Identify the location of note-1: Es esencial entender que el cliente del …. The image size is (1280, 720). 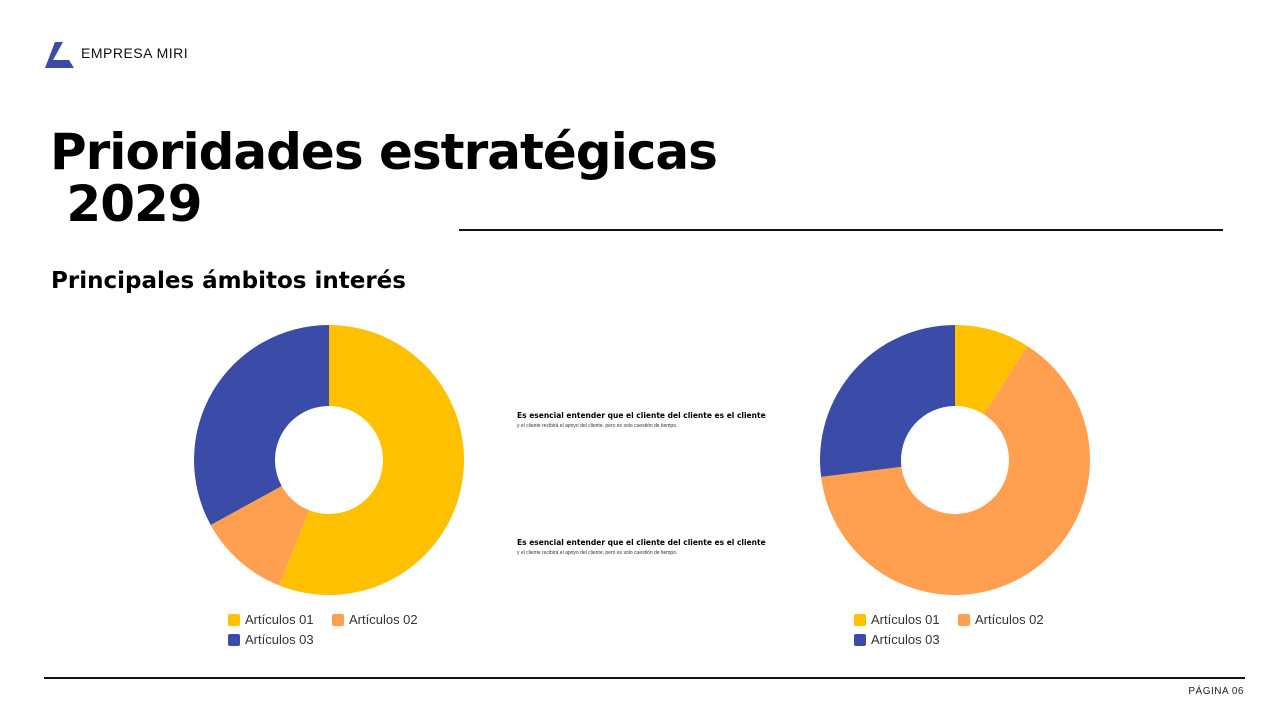
(647, 420).